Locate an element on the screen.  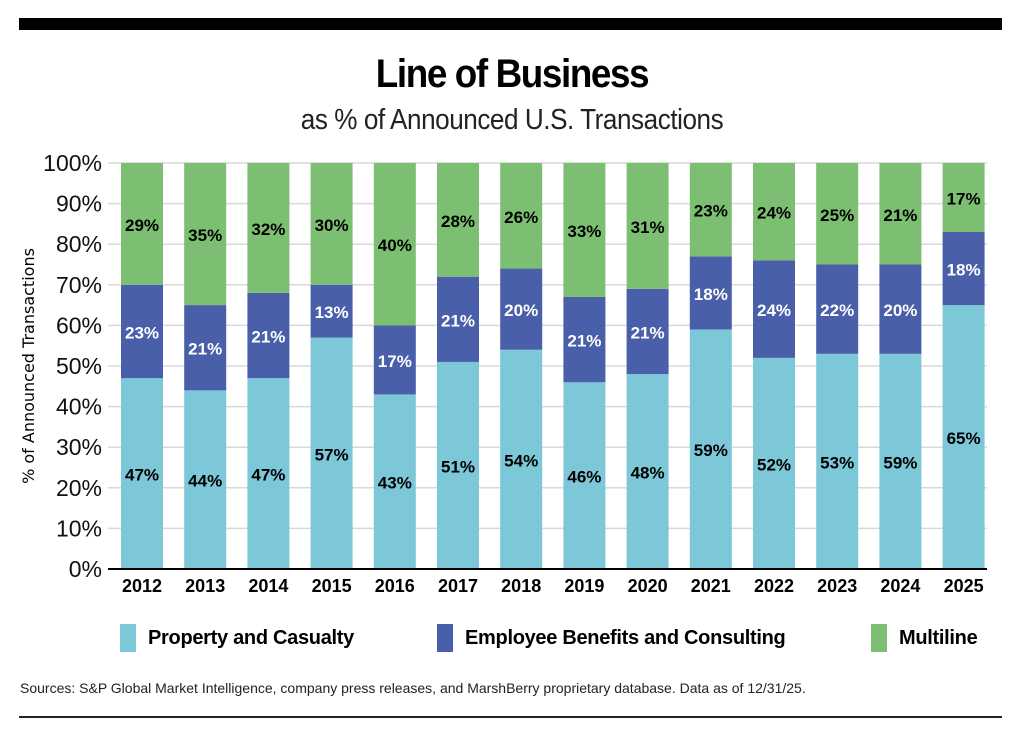
value-label: 52% is located at coordinates (774, 464).